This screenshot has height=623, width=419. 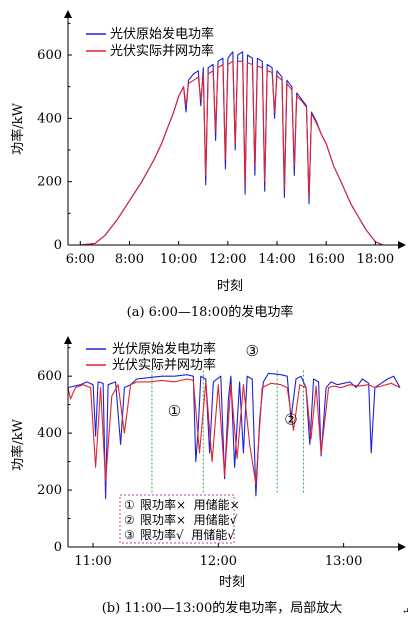 I want to click on chart-b-caption: (b) 11:00—13:00的发电功率，局部放大, so click(x=222, y=608).